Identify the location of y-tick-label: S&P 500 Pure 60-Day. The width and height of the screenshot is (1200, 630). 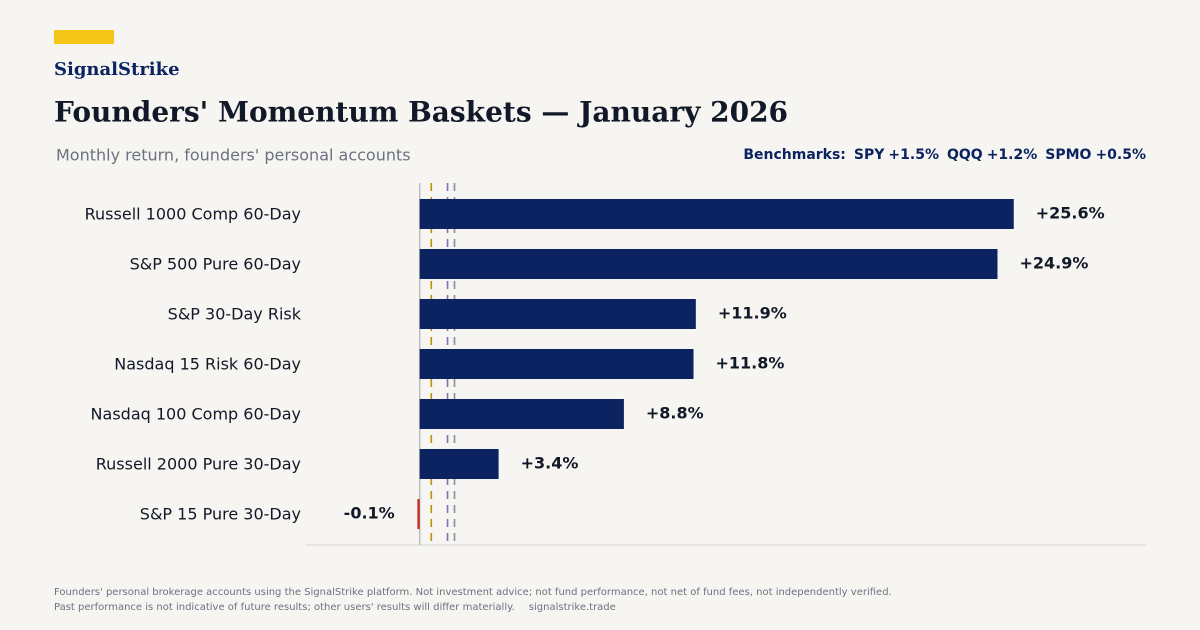
(215, 264).